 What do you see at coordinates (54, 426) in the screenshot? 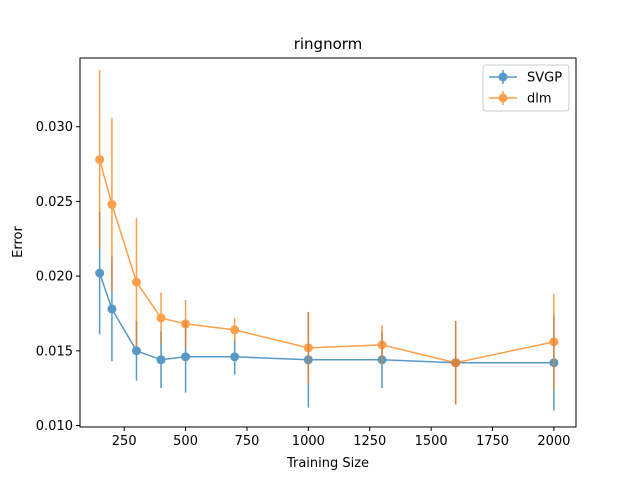
I see `y-tick-label: 0.010` at bounding box center [54, 426].